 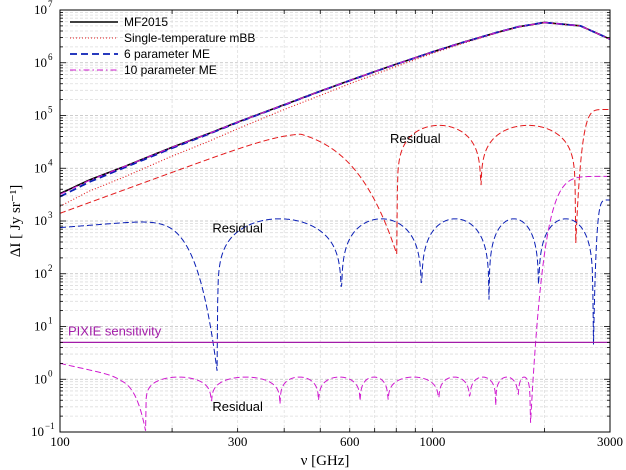 I want to click on y-tick-exponent: 0, so click(x=50, y=373).